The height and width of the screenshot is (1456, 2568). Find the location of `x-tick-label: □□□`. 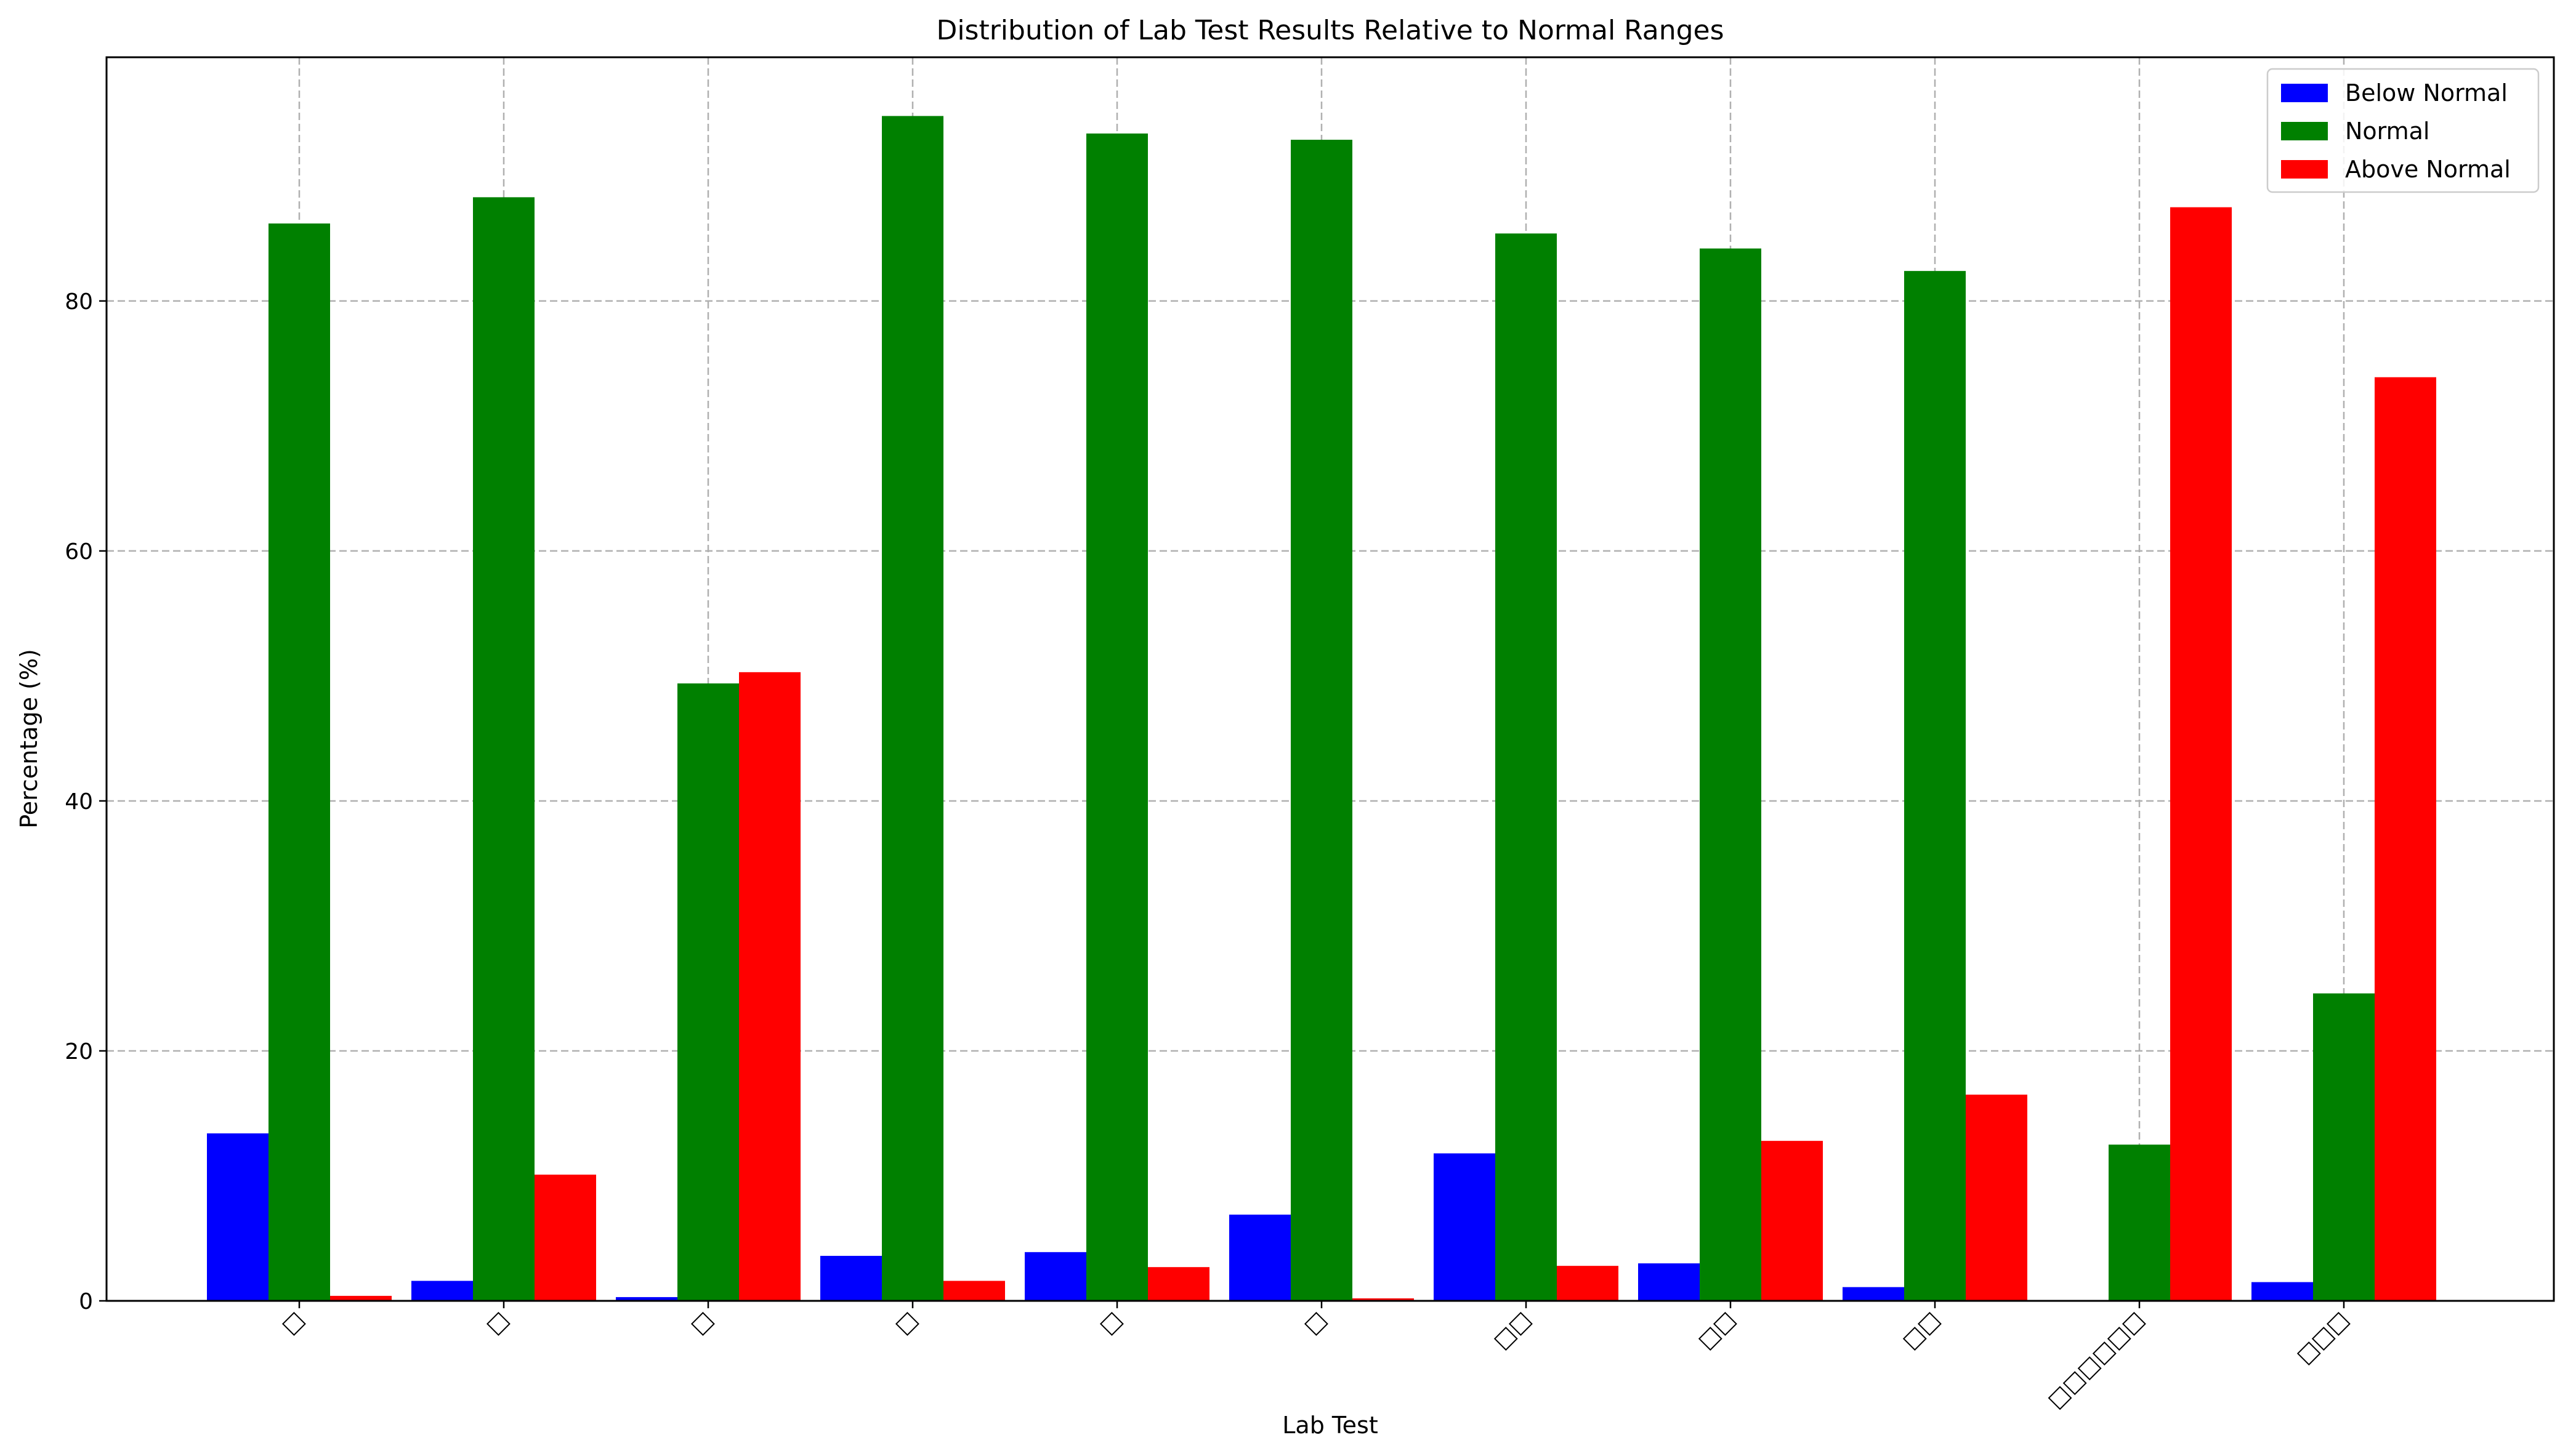

x-tick-label: □□□ is located at coordinates (2322, 1338).